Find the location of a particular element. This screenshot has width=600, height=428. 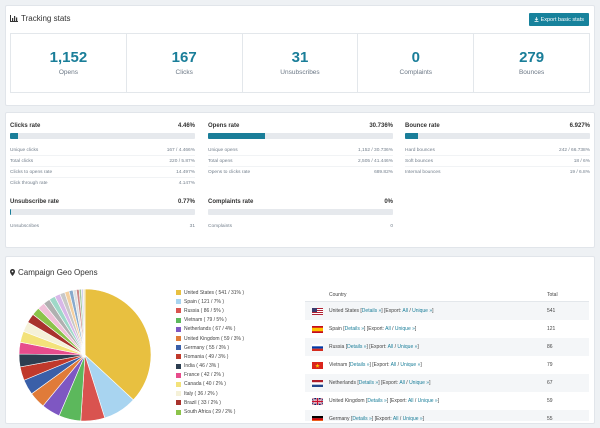

legend-item: Vietnam ( 79 / 5% ) is located at coordinates (210, 320).